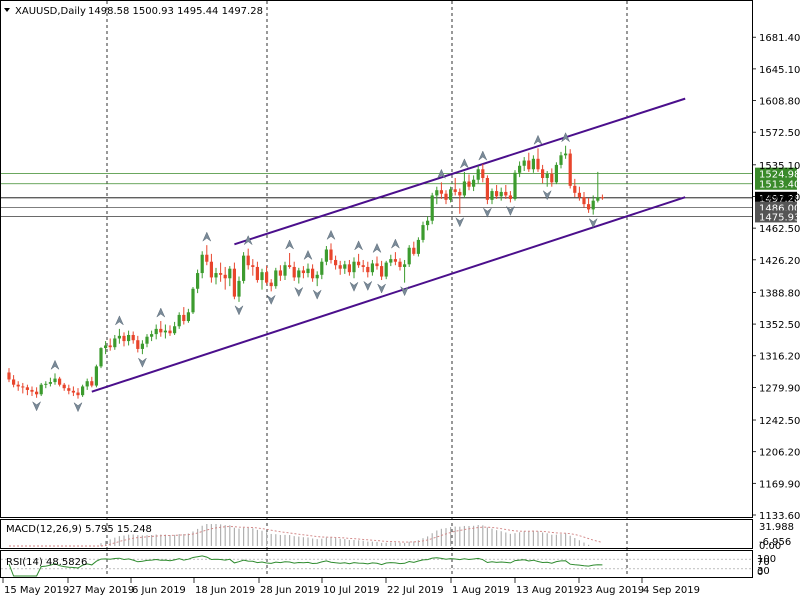  I want to click on time-tick-label: 27 May 2019, so click(101, 590).